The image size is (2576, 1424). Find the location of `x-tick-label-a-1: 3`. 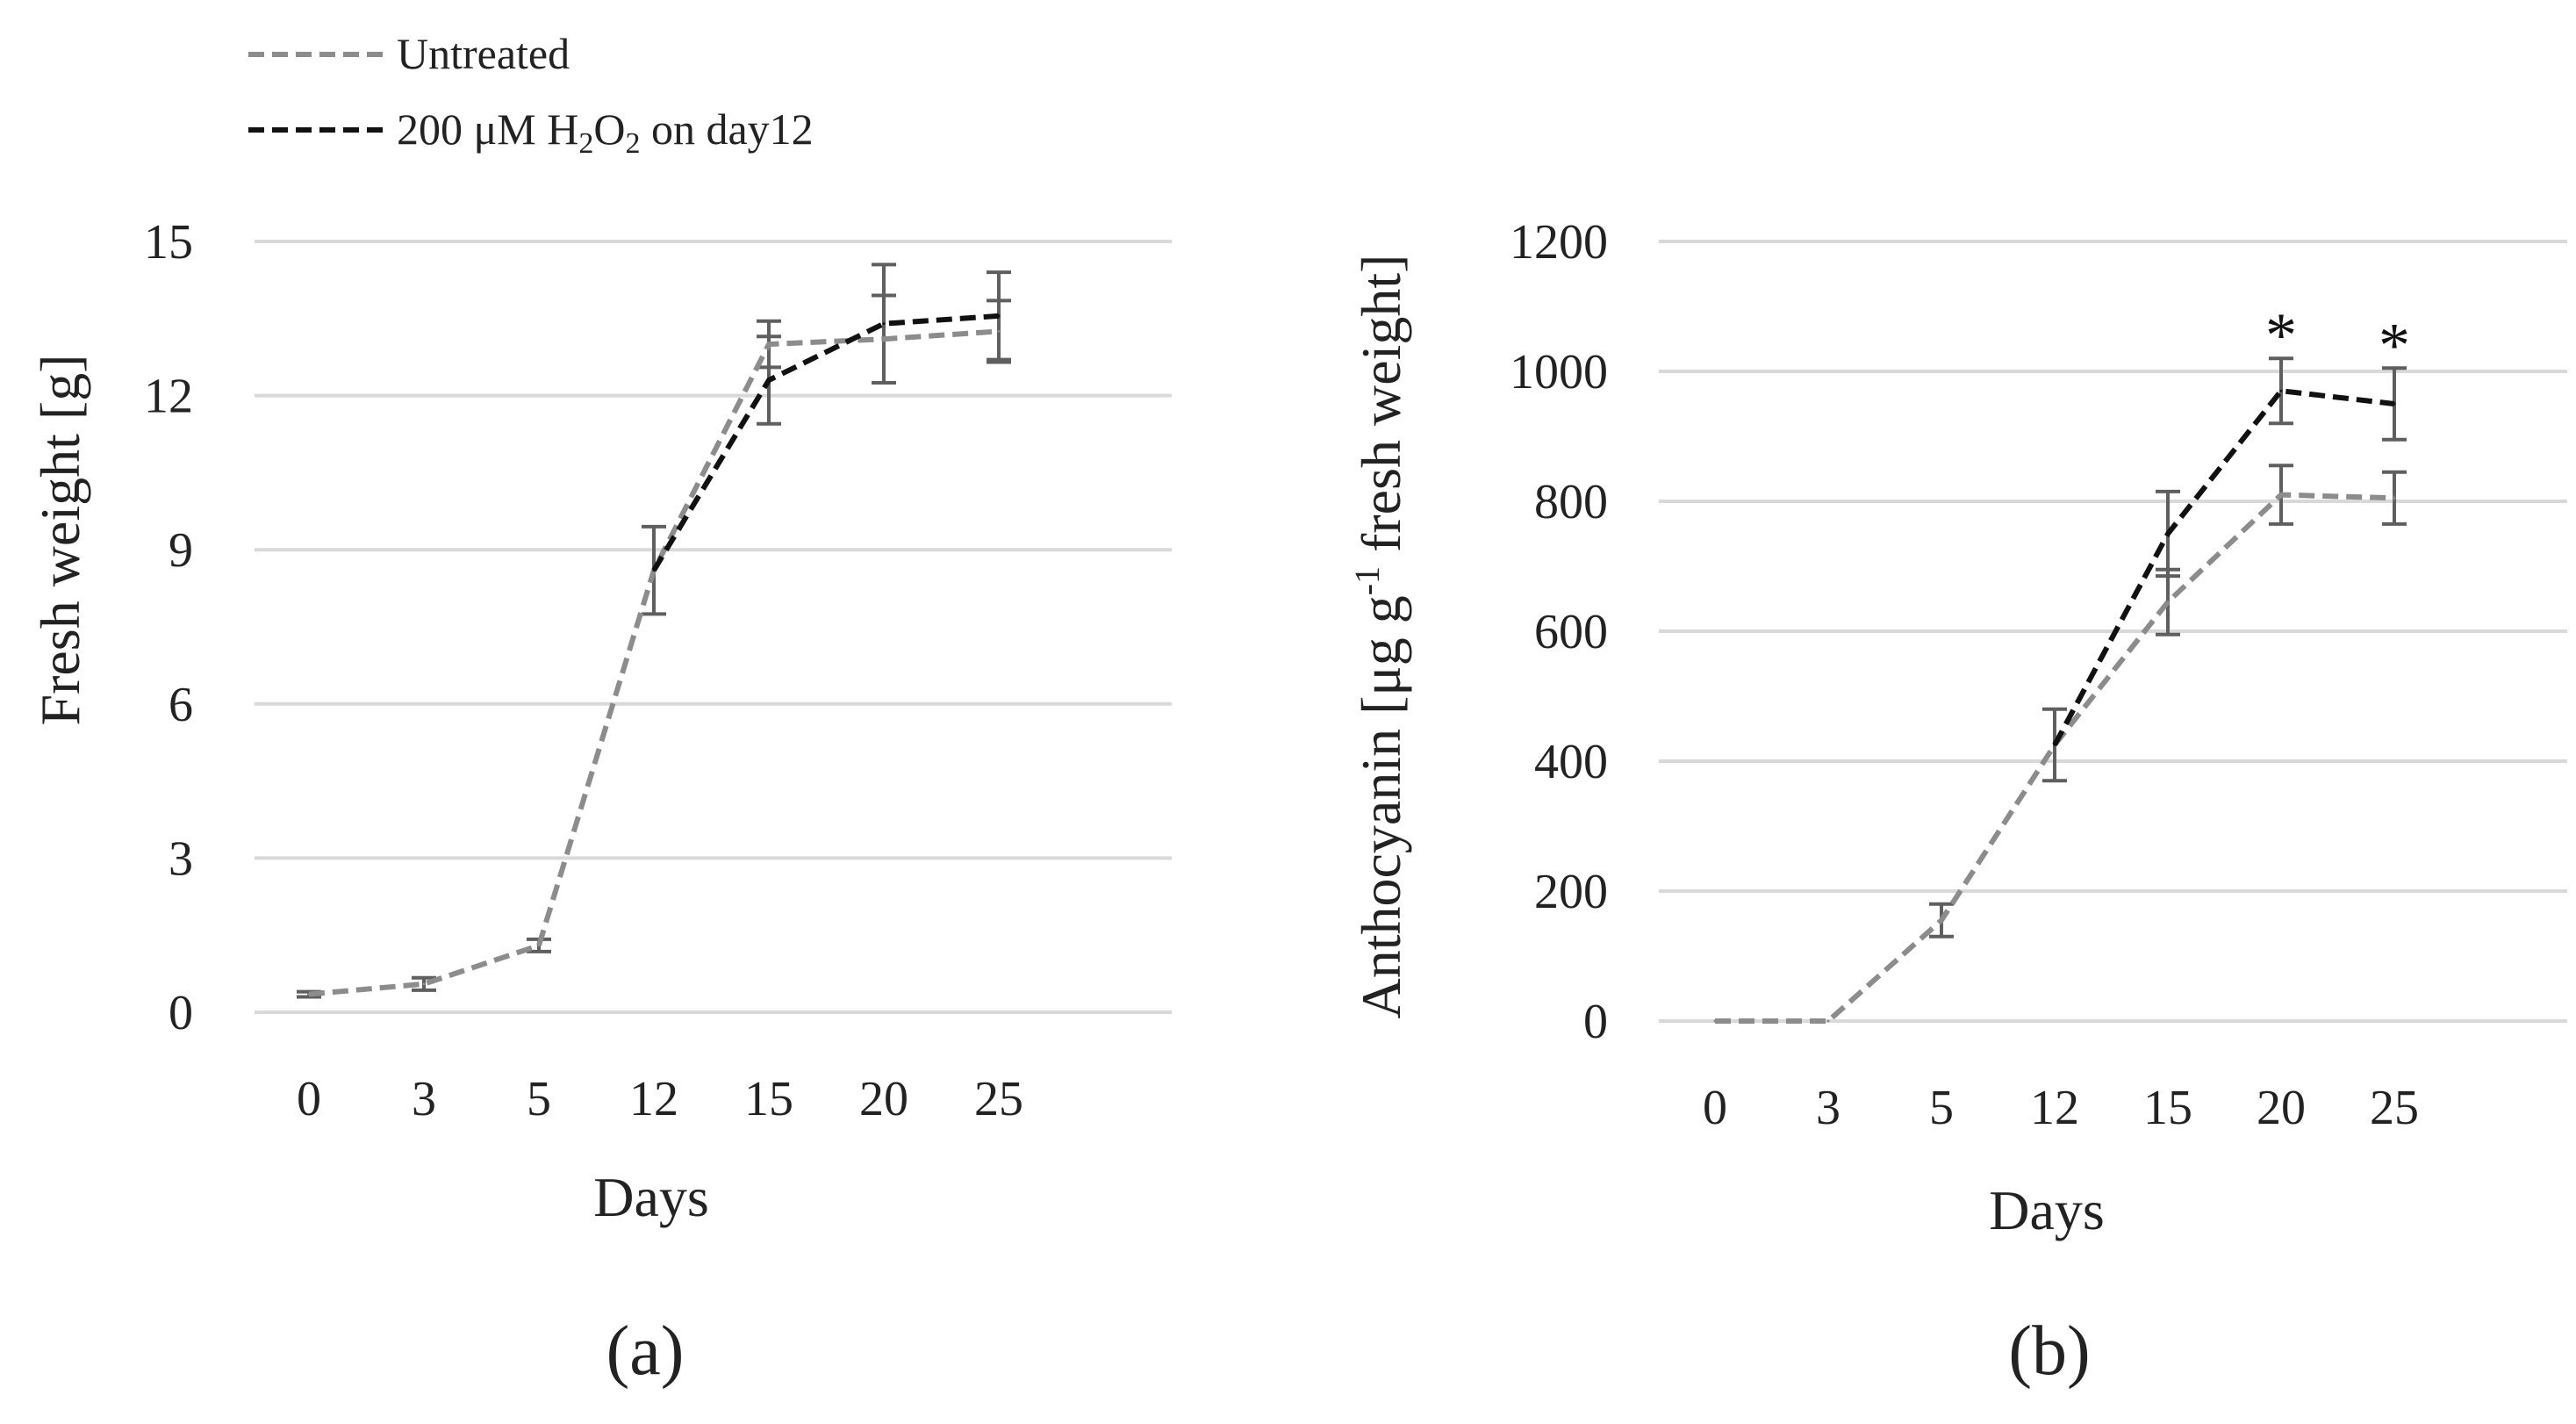

x-tick-label-a-1: 3 is located at coordinates (424, 1099).